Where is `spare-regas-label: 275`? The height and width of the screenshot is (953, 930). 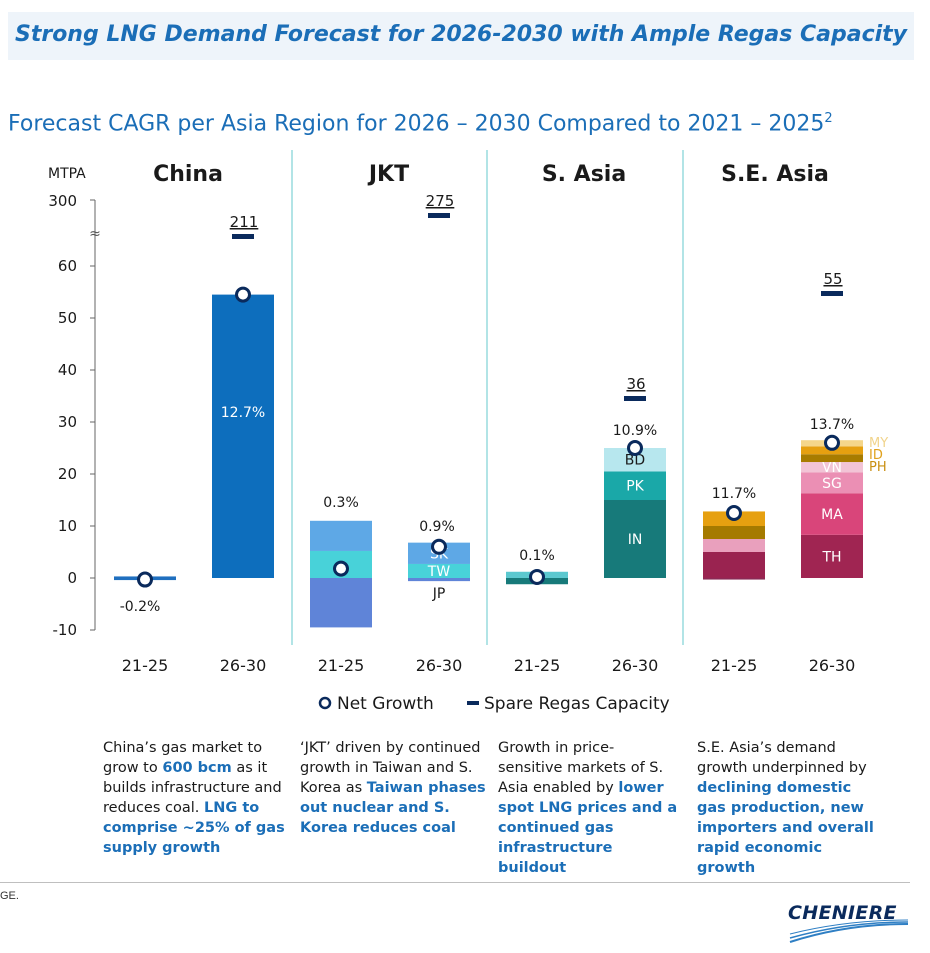
spare-regas-label: 275 is located at coordinates (440, 201).